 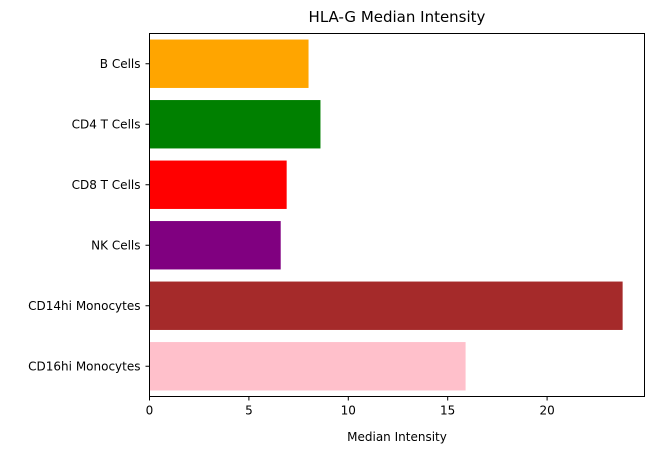 I want to click on x-tick-label: 0, so click(x=150, y=411).